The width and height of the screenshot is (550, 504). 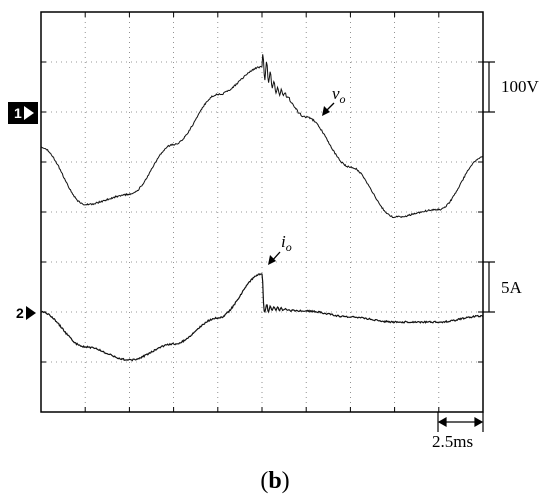 What do you see at coordinates (262, 317) in the screenshot?
I see `io-trace` at bounding box center [262, 317].